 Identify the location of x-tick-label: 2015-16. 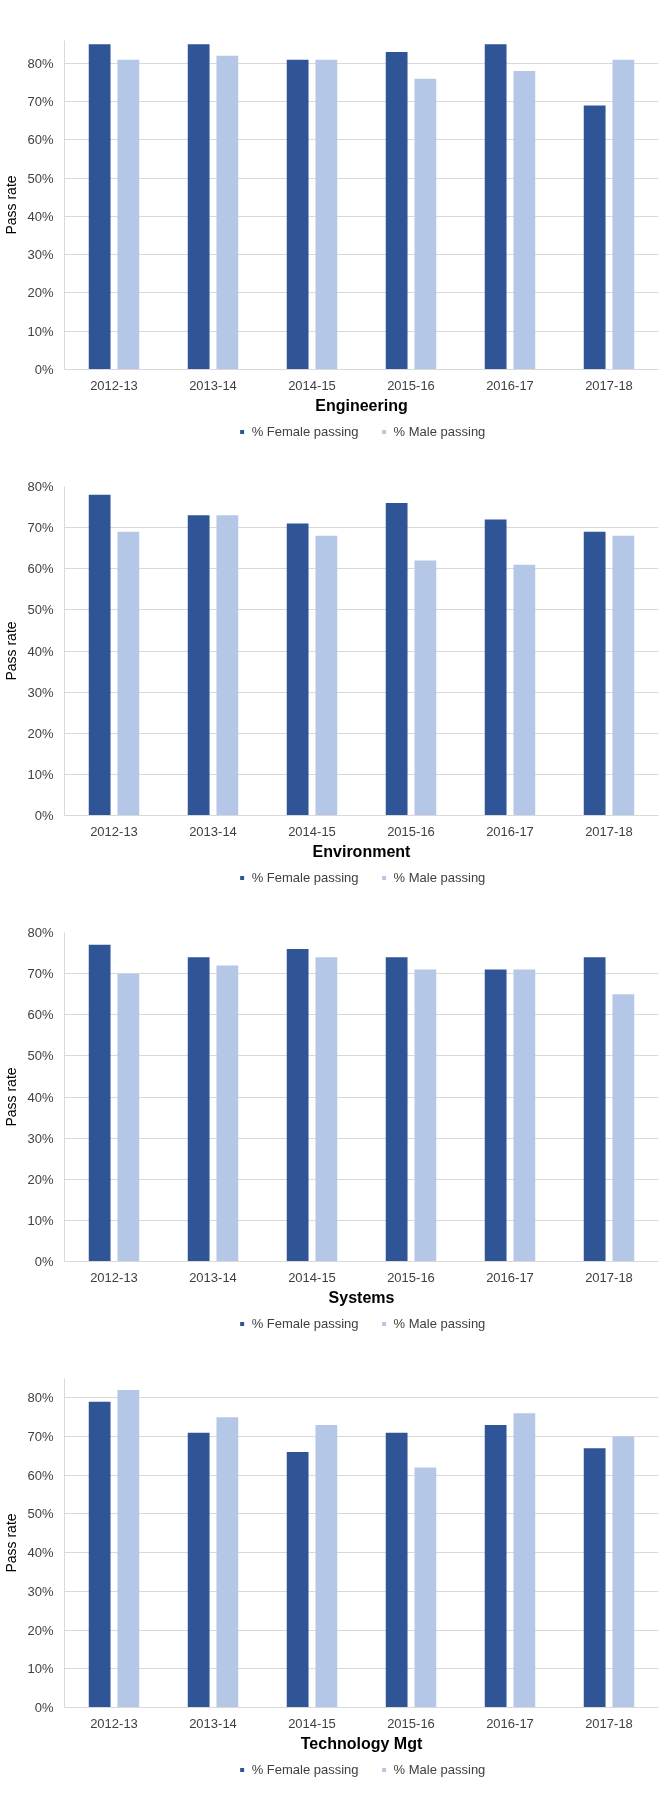
(411, 385).